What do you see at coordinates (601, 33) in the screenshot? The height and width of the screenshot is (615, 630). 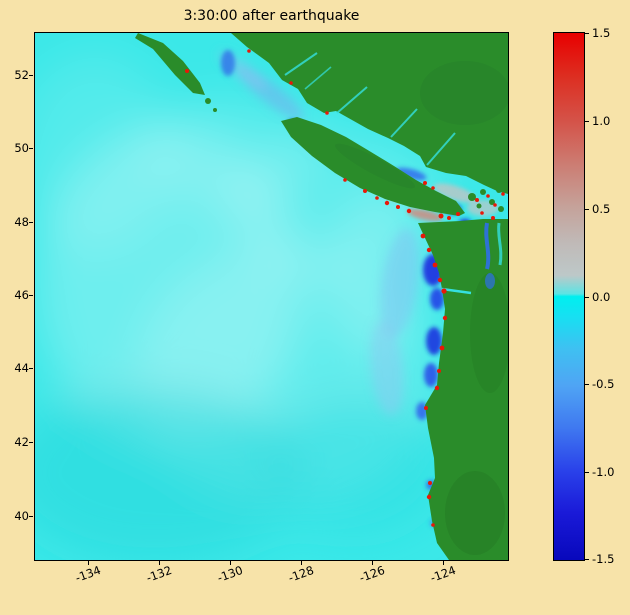 I see `colorbar-tick-label: 1.5` at bounding box center [601, 33].